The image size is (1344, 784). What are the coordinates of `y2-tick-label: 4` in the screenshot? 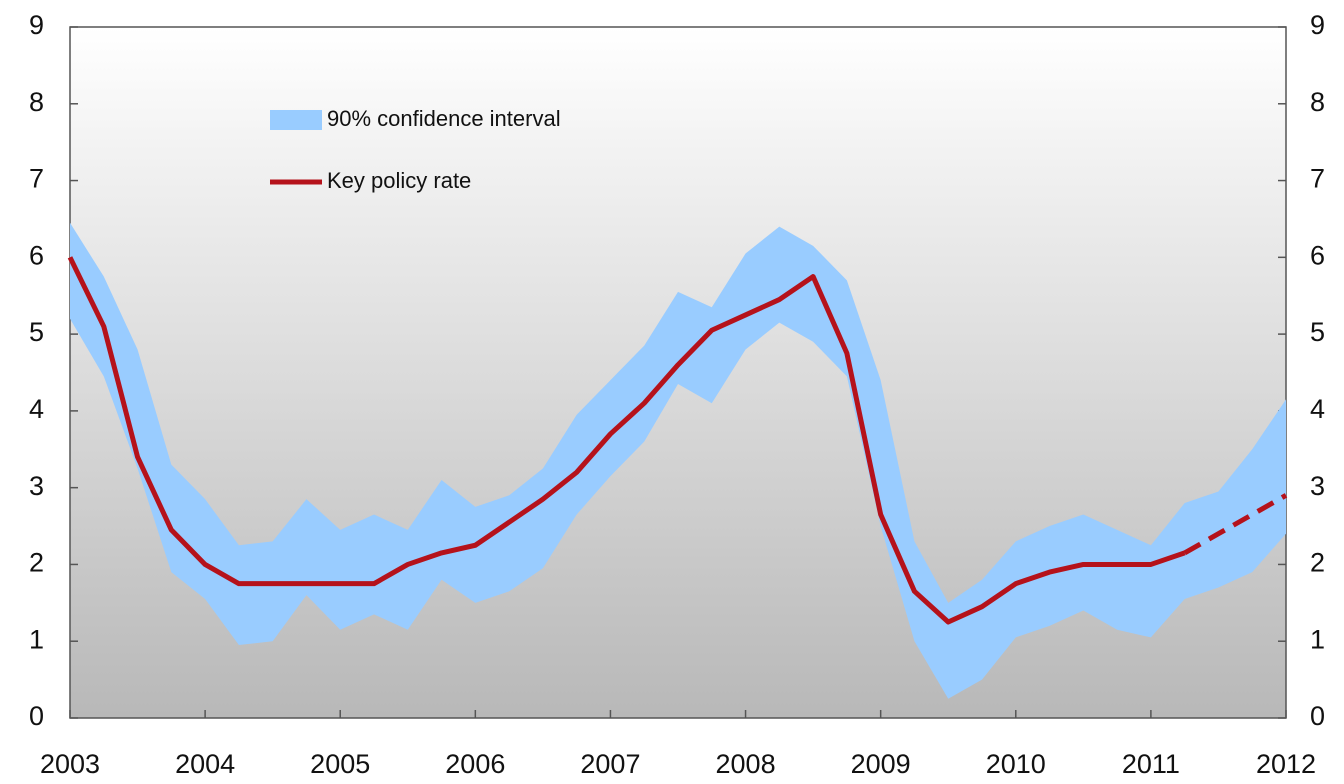 It's located at (1317, 409).